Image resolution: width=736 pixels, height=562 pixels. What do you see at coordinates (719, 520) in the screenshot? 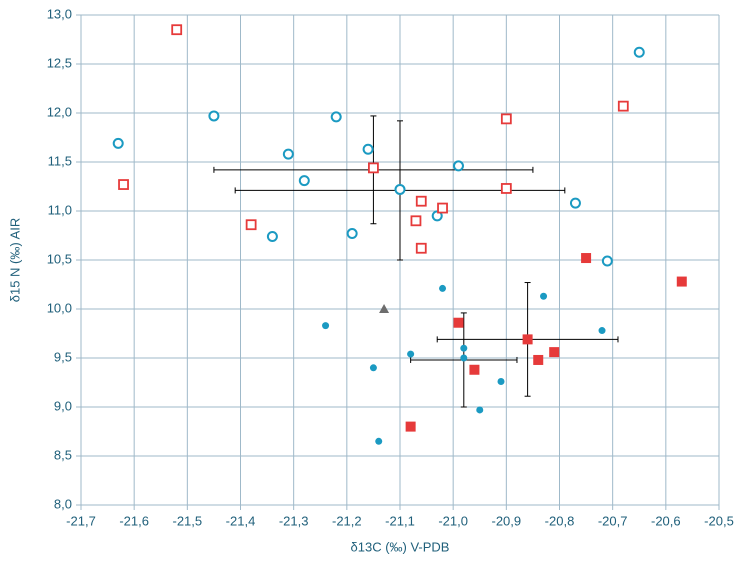
I see `x-tick-label: -20,5` at bounding box center [719, 520].